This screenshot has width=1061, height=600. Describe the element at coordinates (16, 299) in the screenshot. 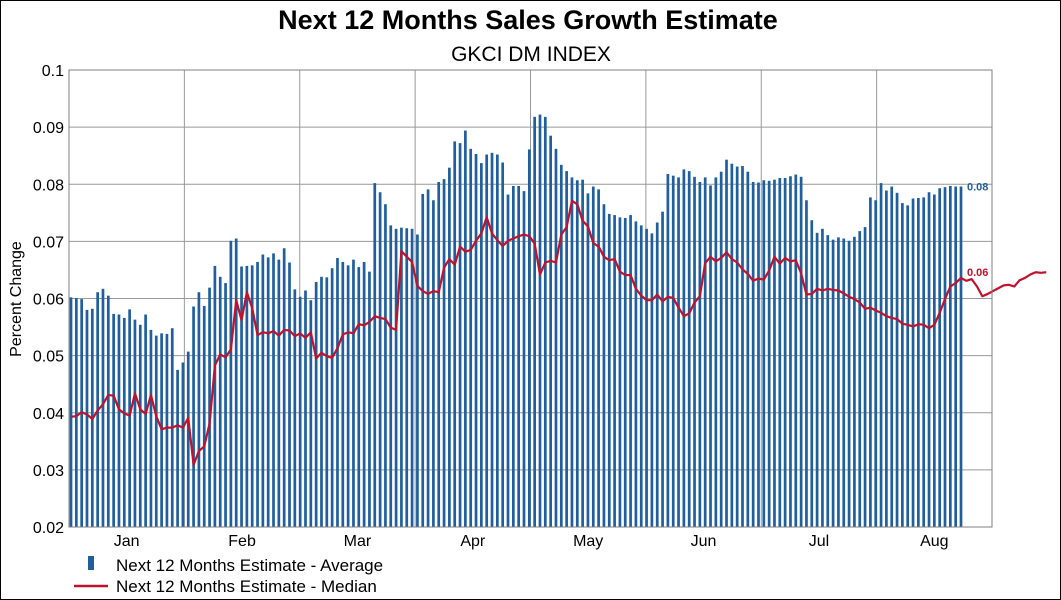

I see `y-axis-label: Percent Change` at that location.